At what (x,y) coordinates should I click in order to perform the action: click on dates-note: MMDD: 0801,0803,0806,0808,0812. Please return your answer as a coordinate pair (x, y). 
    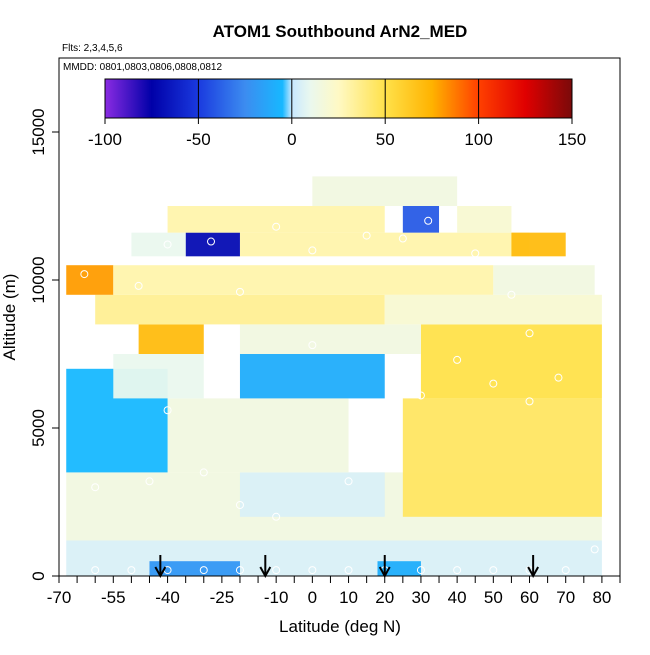
    Looking at the image, I should click on (142, 67).